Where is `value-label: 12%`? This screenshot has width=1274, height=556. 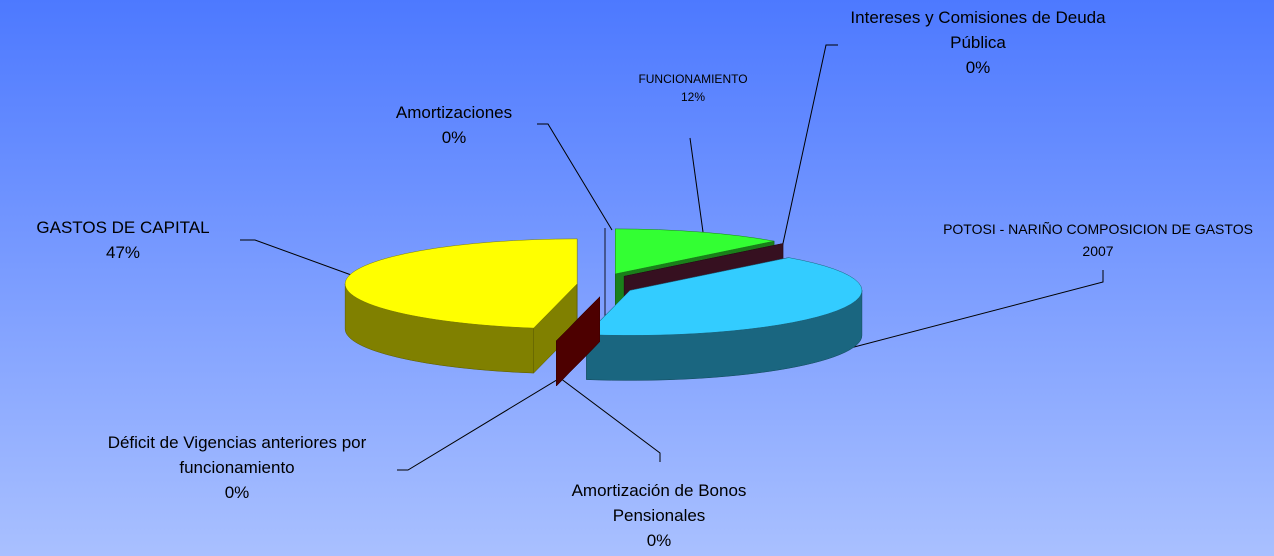 value-label: 12% is located at coordinates (693, 97).